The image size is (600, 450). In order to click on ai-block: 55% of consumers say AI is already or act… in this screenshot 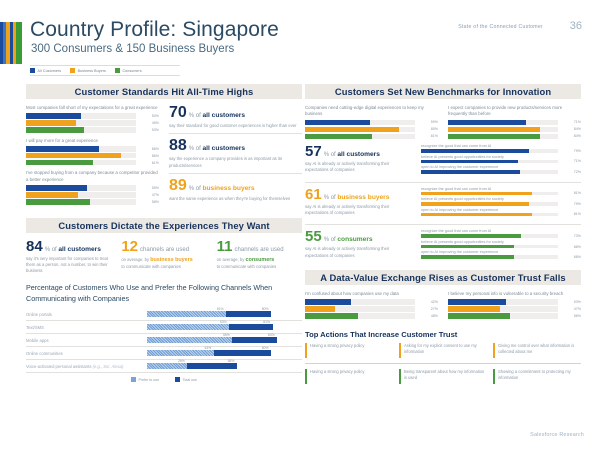, I will do `click(443, 246)`.